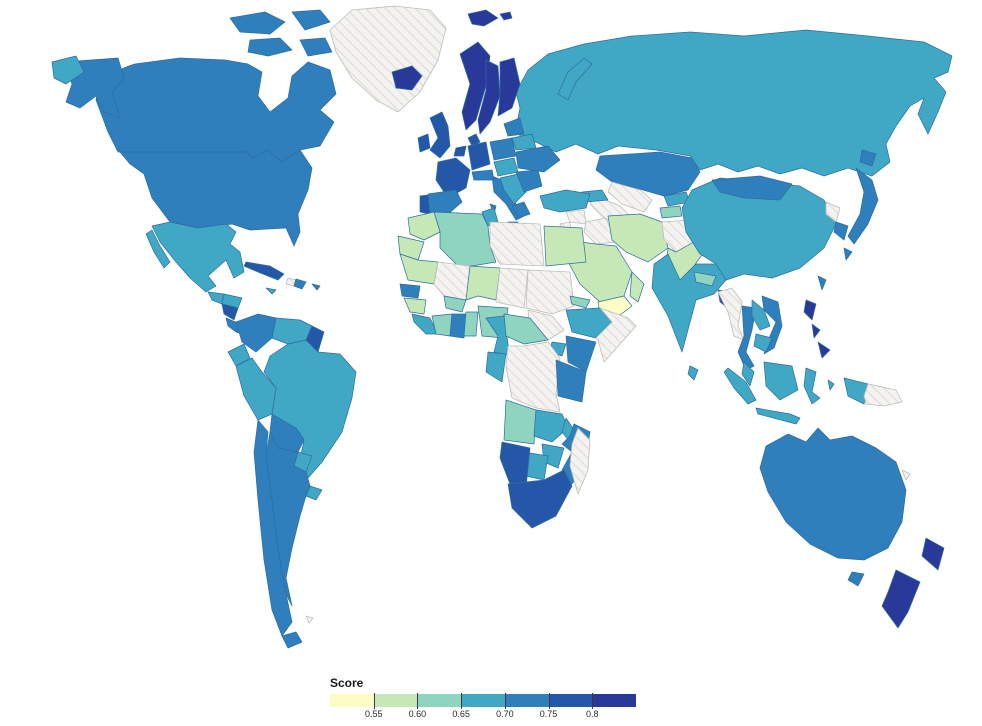  What do you see at coordinates (316, 287) in the screenshot?
I see `country-puerto-rico` at bounding box center [316, 287].